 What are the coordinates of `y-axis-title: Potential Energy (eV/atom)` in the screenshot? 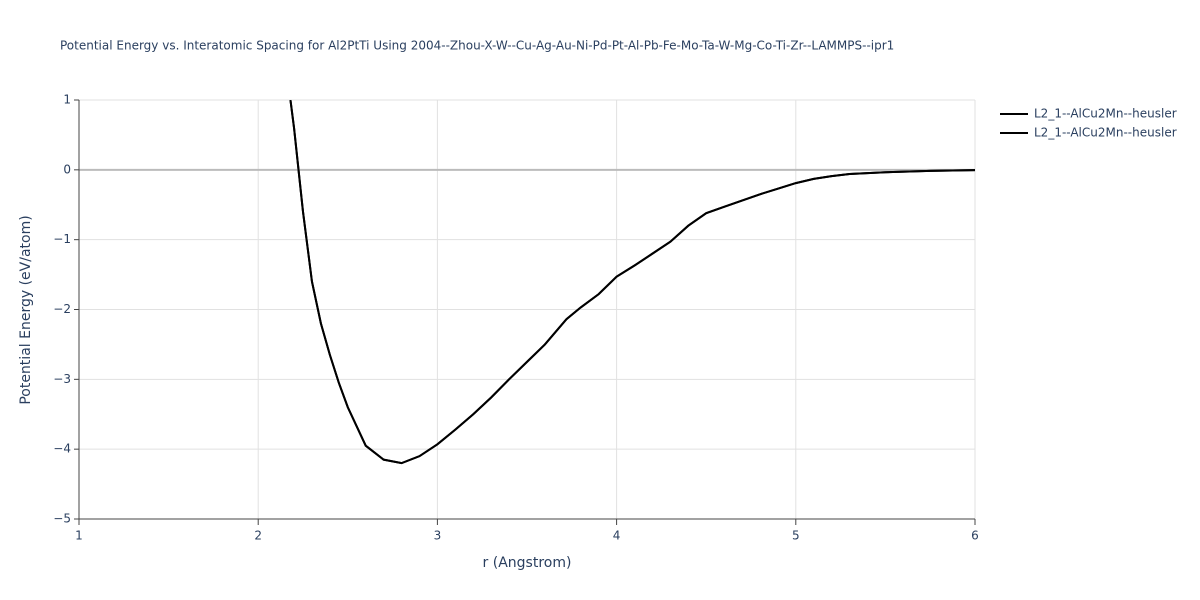 It's located at (26, 309).